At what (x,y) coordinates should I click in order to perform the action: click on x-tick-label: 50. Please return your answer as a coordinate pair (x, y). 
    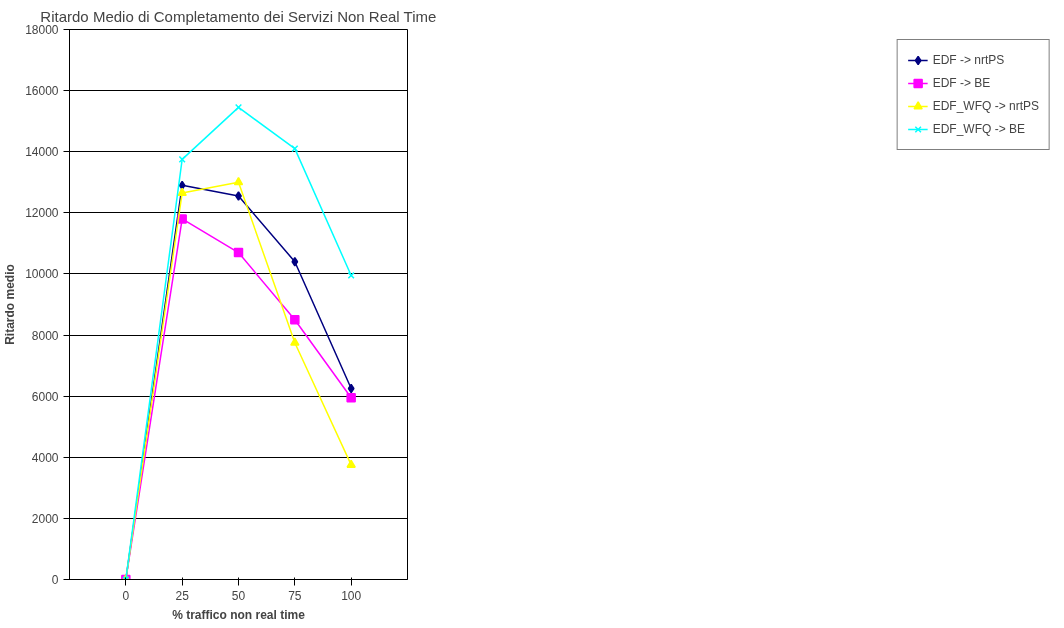
    Looking at the image, I should click on (238, 595).